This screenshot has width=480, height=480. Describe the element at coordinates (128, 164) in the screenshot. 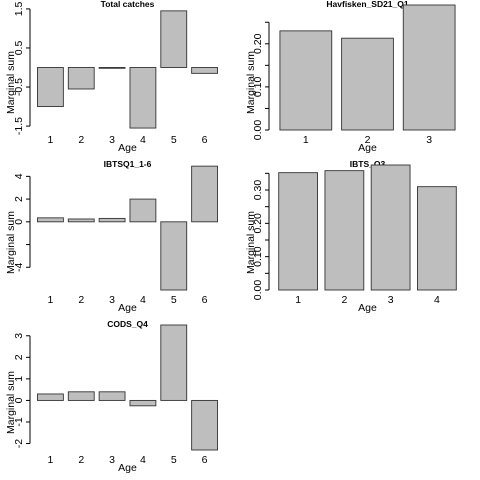

I see `chart-title: IBTSQ1_1-6` at that location.